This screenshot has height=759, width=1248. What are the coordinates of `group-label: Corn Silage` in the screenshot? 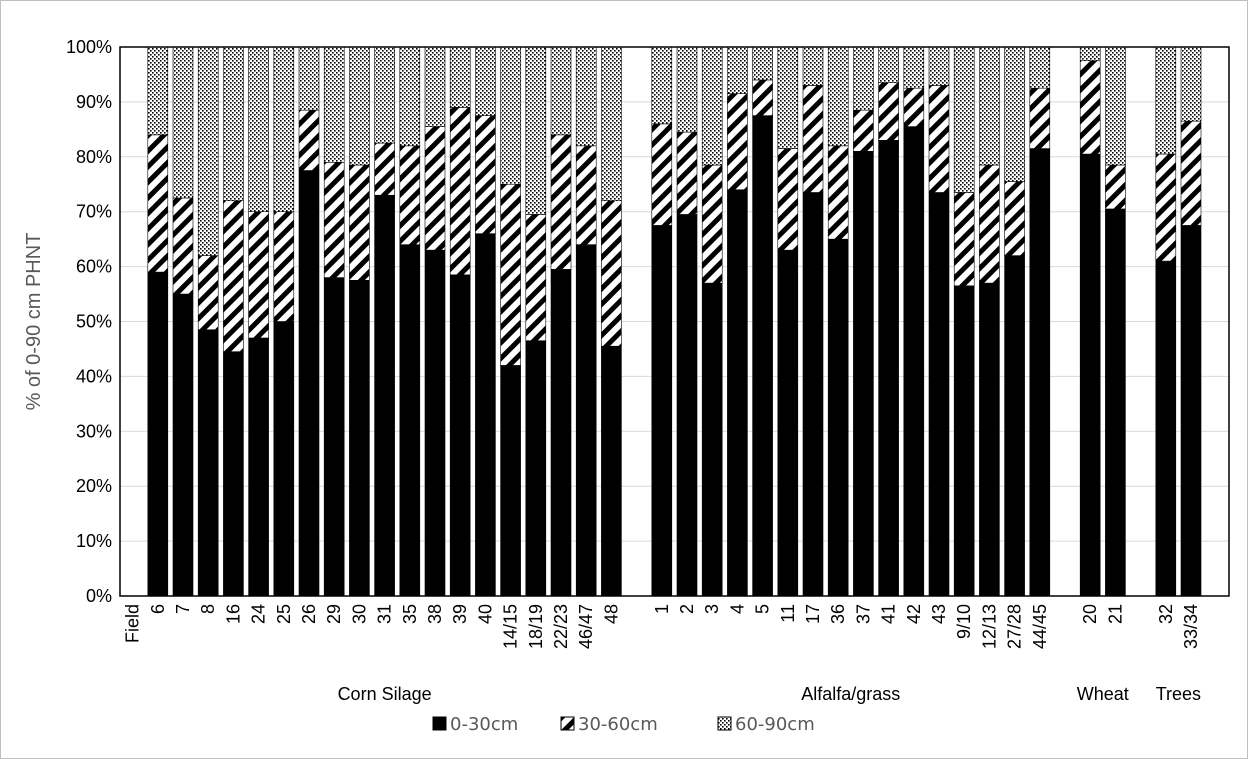 It's located at (385, 694).